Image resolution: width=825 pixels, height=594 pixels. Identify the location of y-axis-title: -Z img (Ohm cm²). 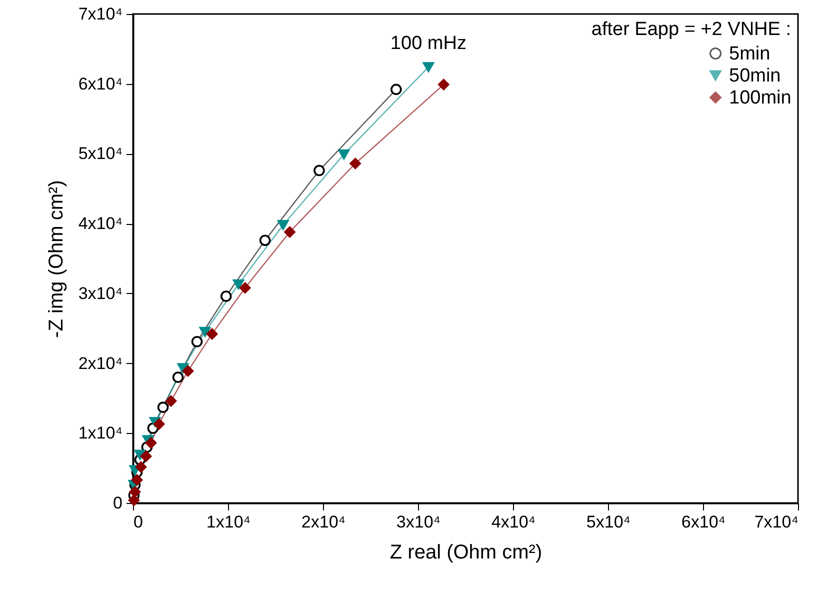
(56, 259).